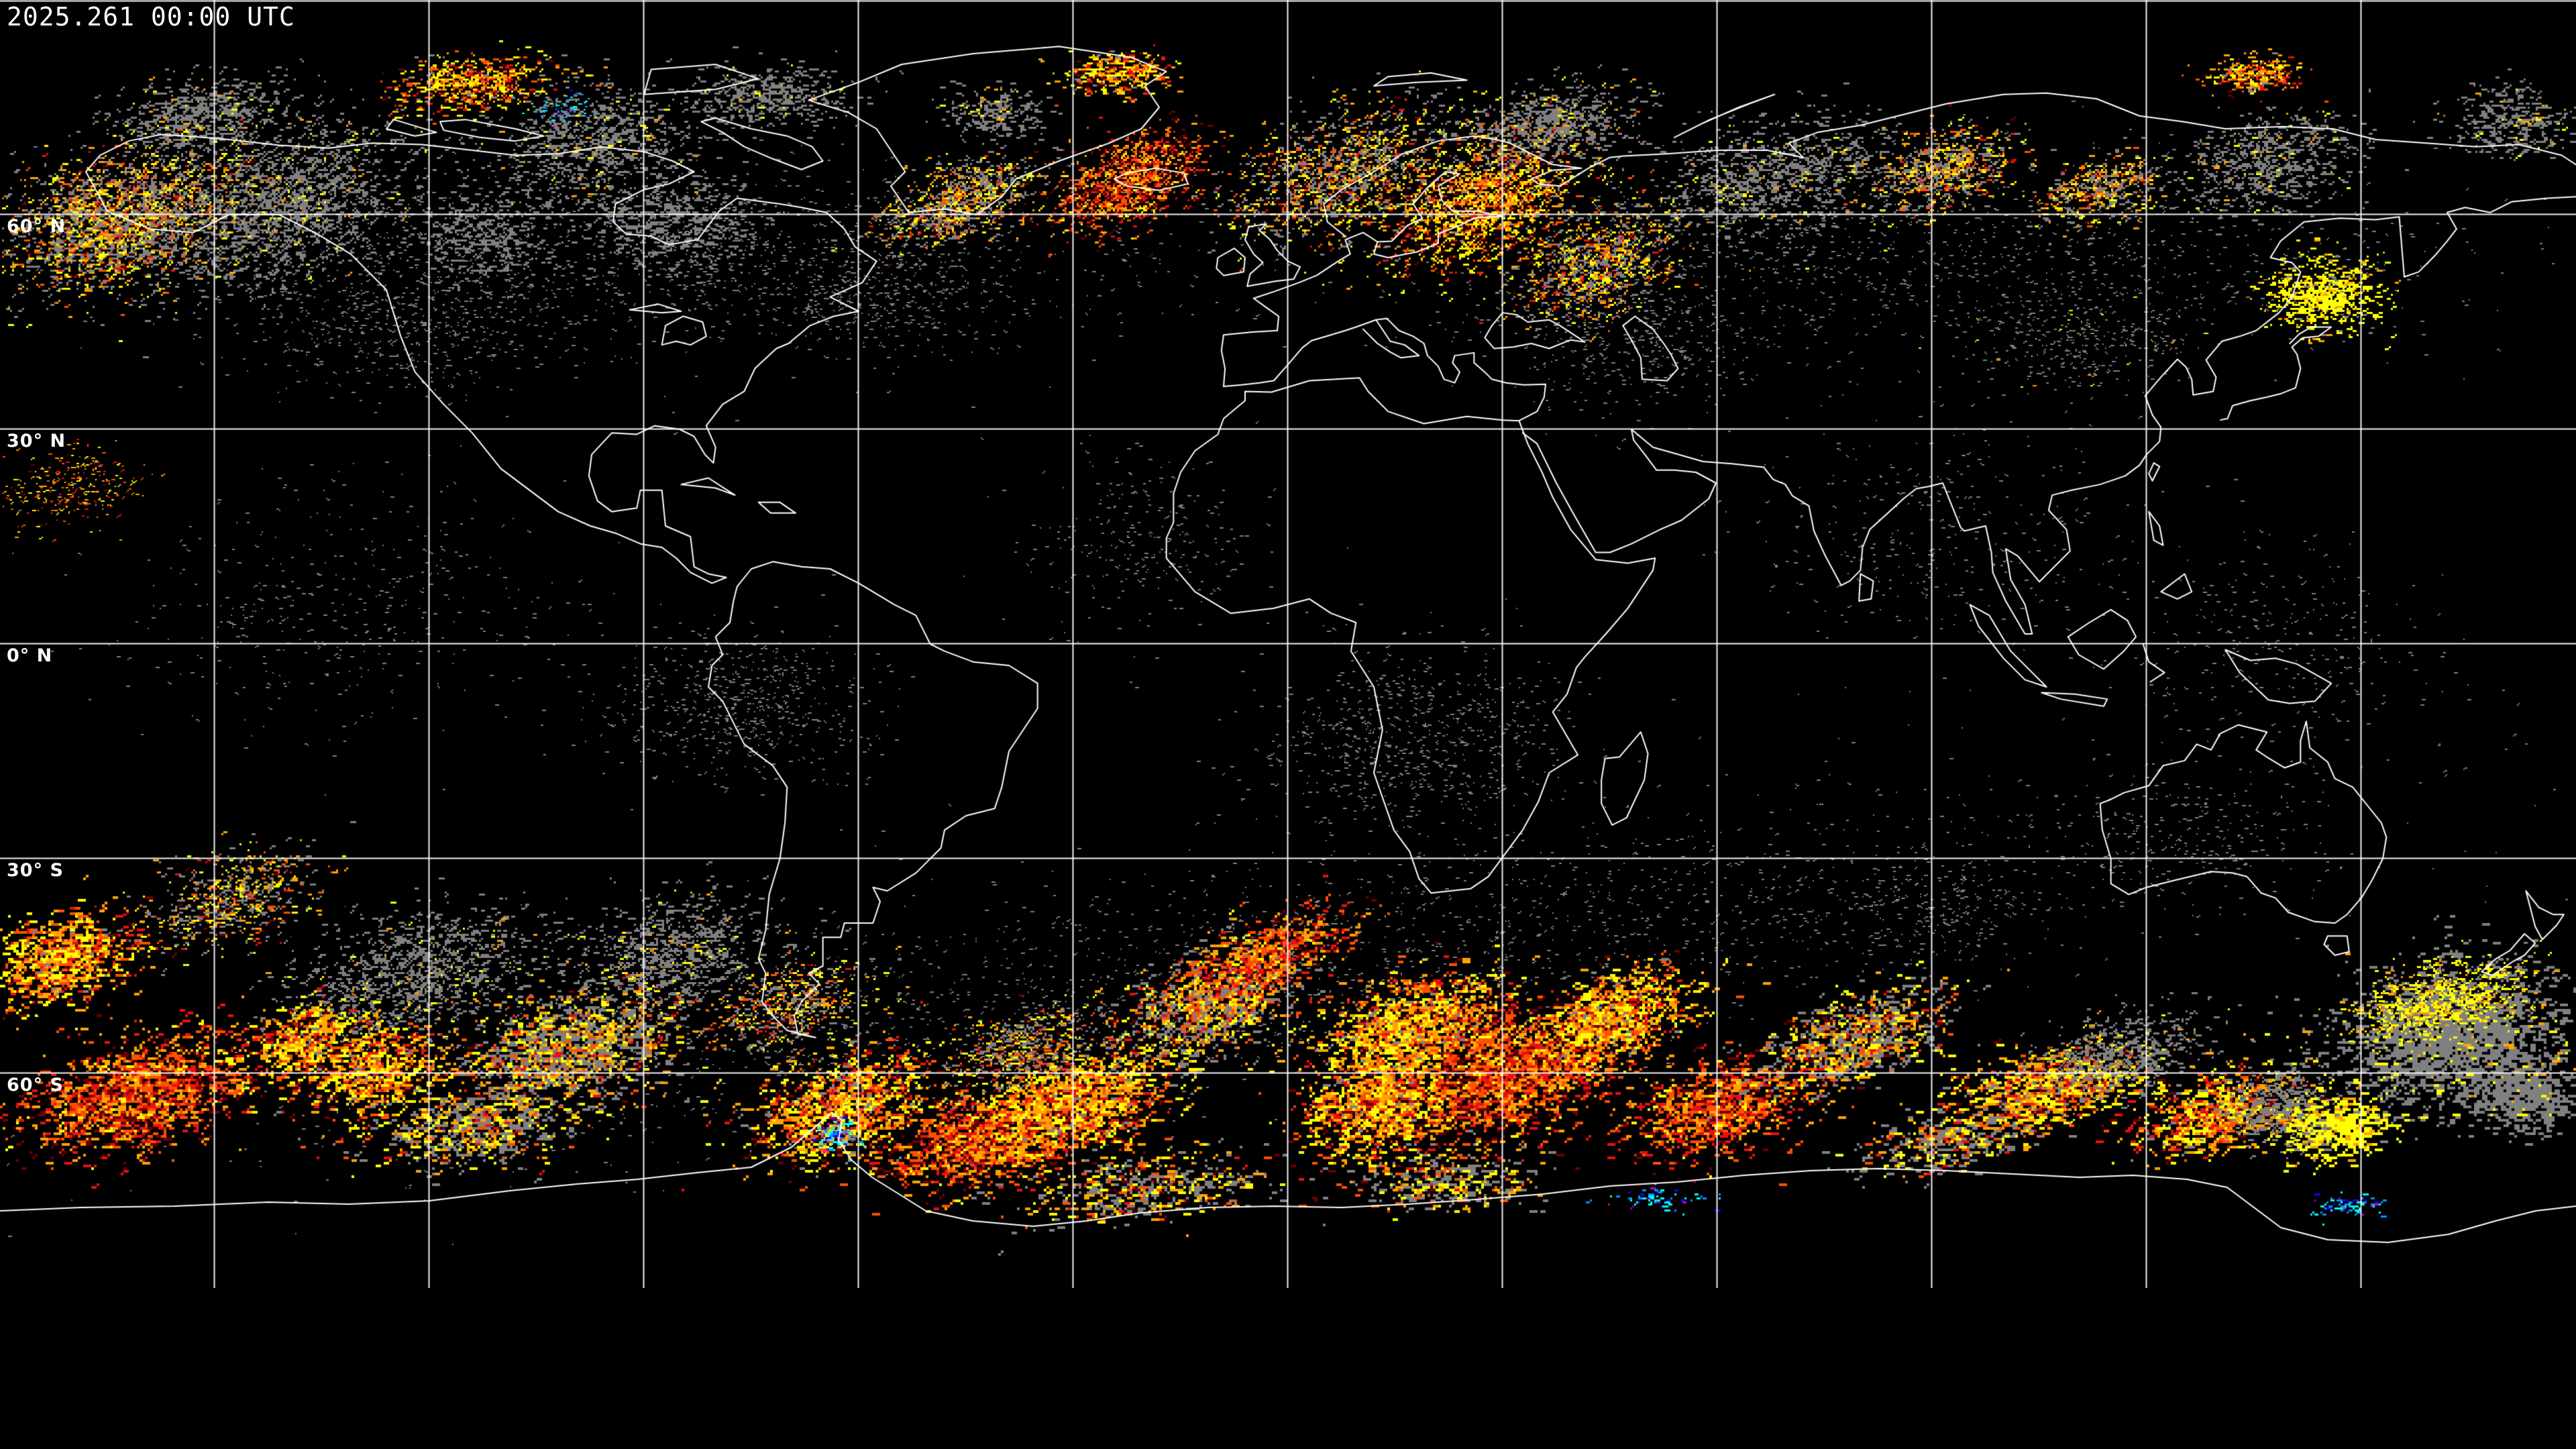 This screenshot has width=2576, height=1449. Describe the element at coordinates (151, 17) in the screenshot. I see `timestamp-label: 2025.261 00:00 UTC` at that location.